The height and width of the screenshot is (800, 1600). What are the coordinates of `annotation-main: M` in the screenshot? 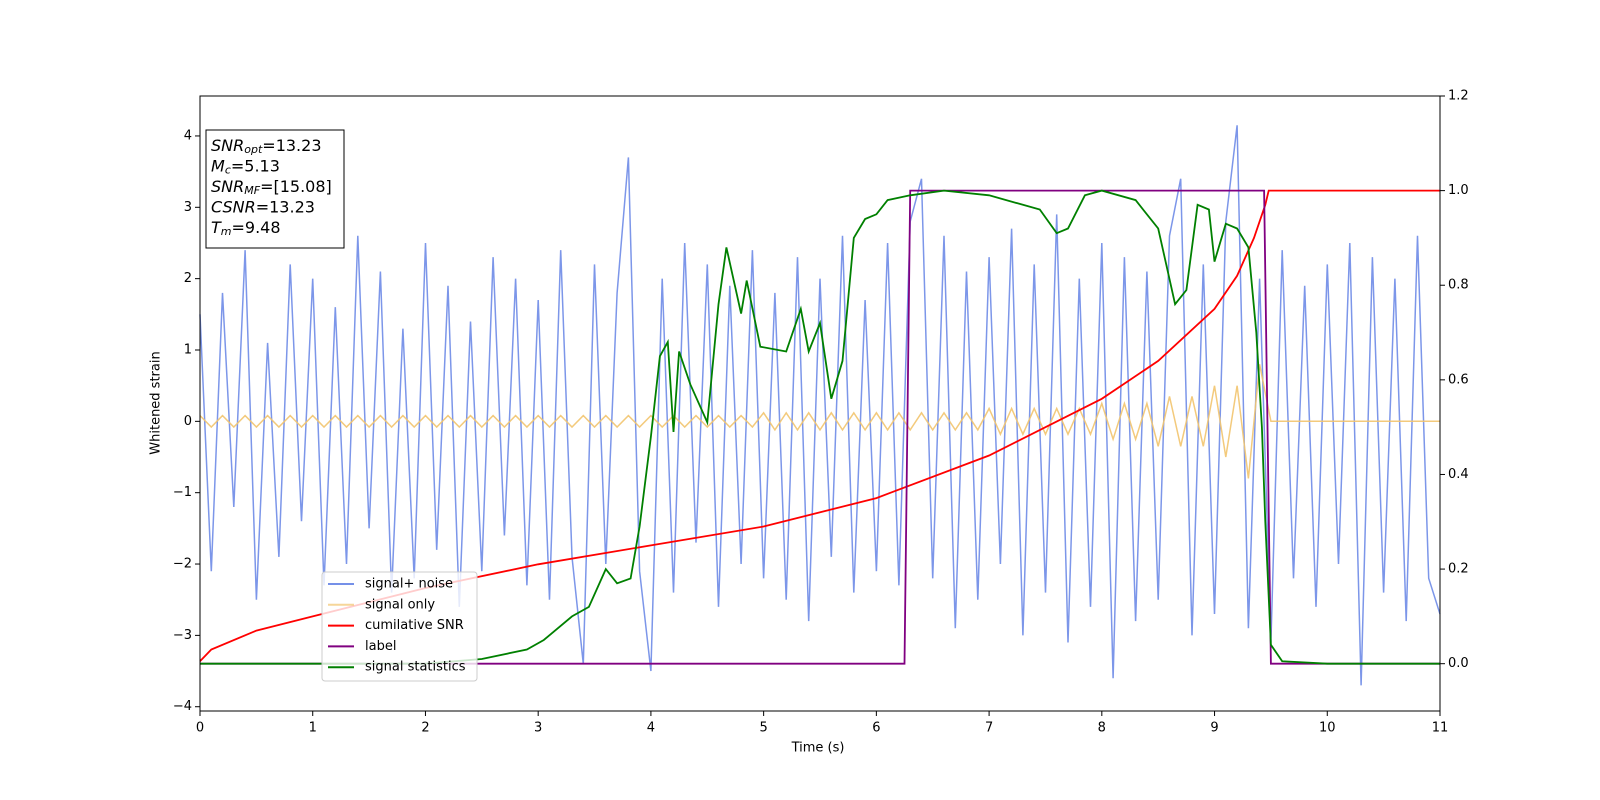 It's located at (218, 165).